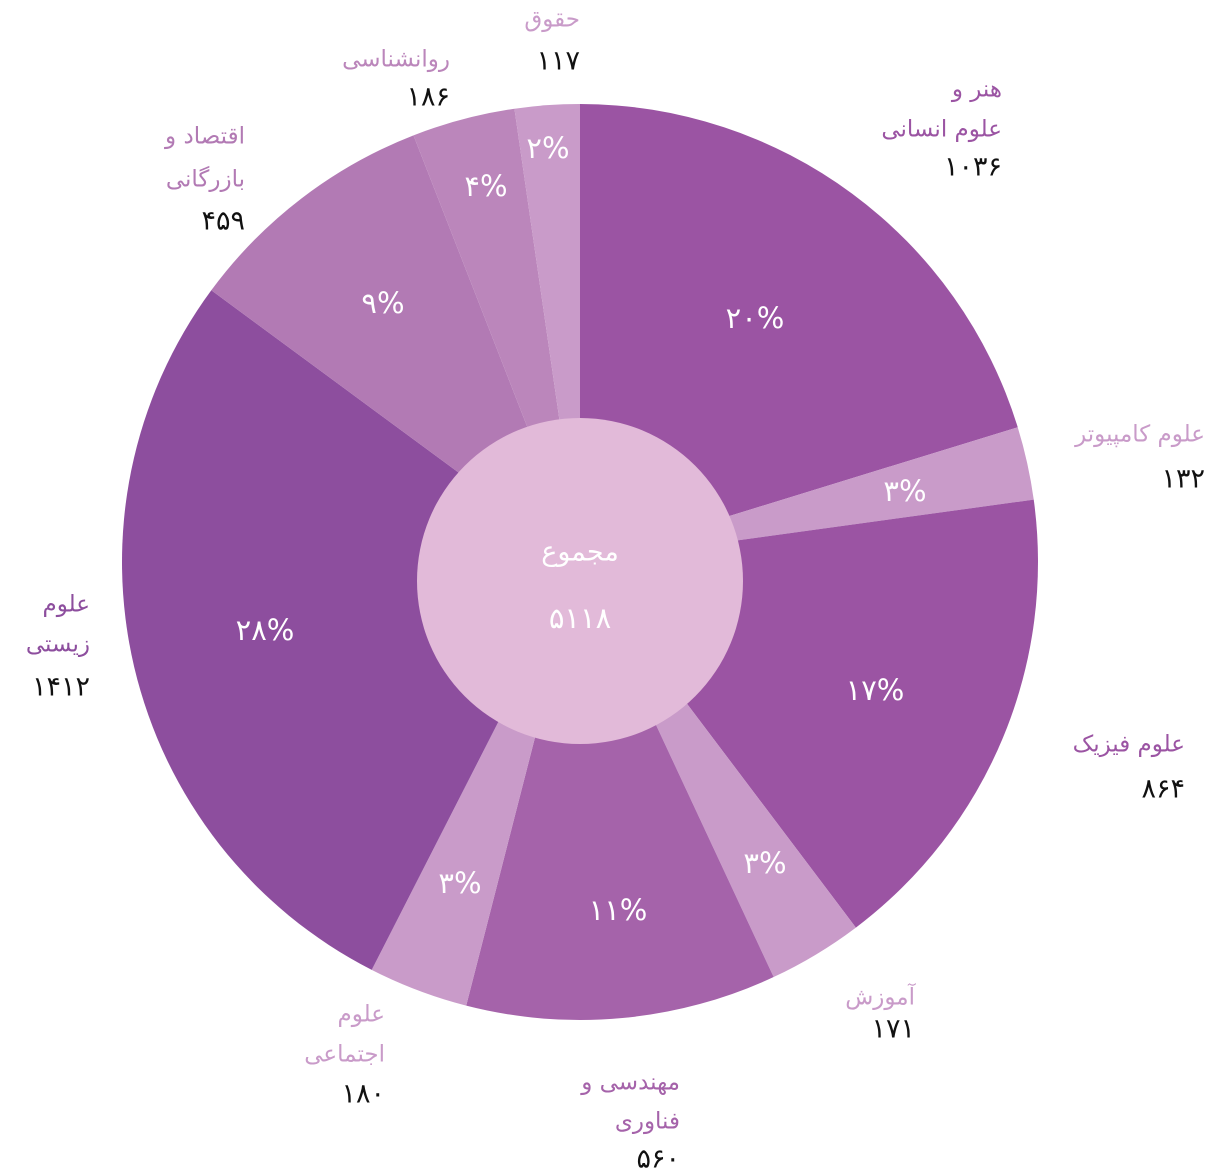  Describe the element at coordinates (880, 997) in the screenshot. I see `category-label: آموزش` at that location.